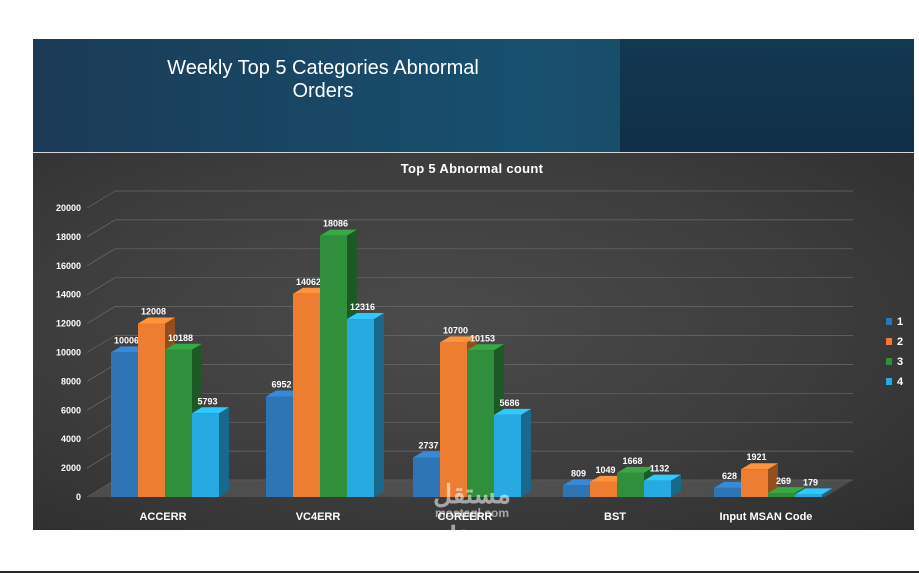  I want to click on category-label: COREERR, so click(464, 517).